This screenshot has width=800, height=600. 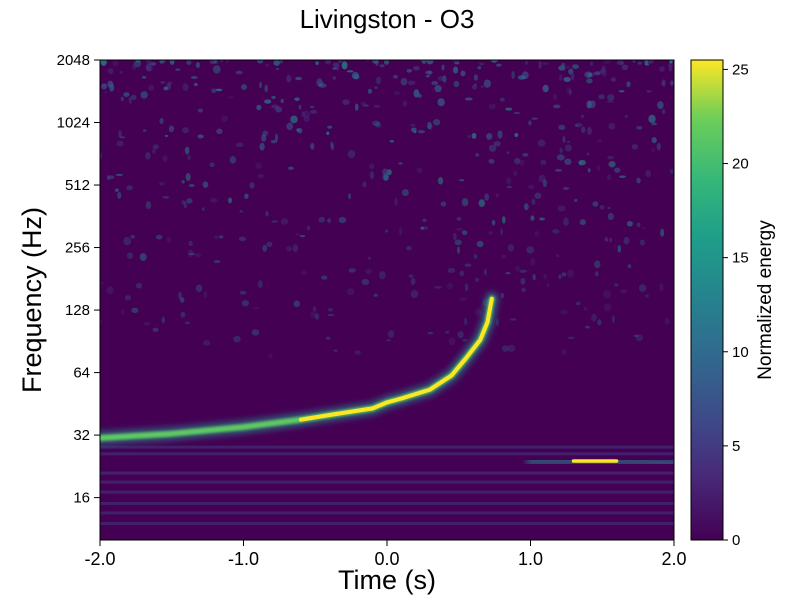 I want to click on colorbar-tick-label: 10, so click(x=740, y=352).